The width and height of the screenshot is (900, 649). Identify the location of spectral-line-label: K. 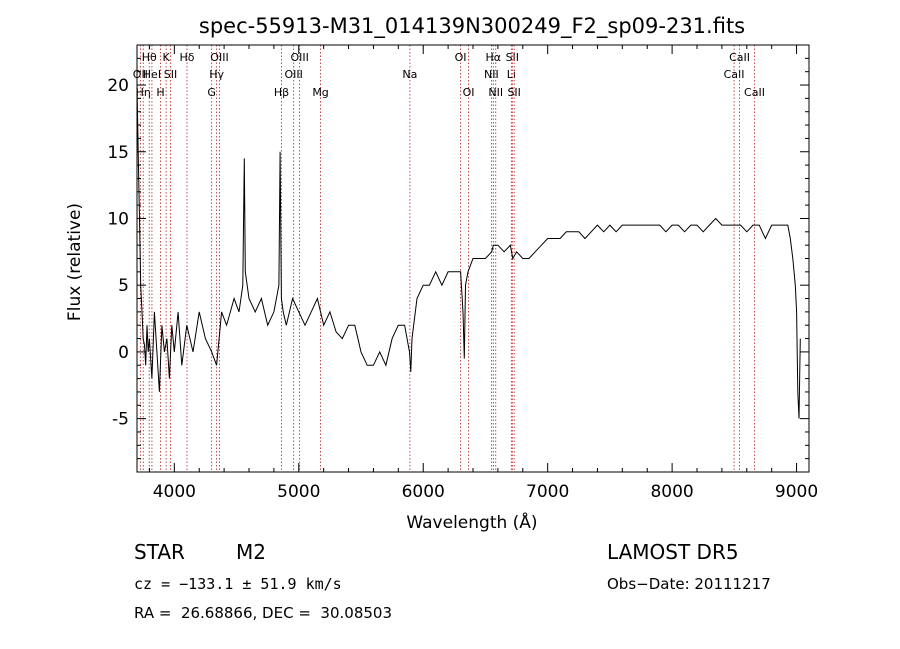
(167, 57).